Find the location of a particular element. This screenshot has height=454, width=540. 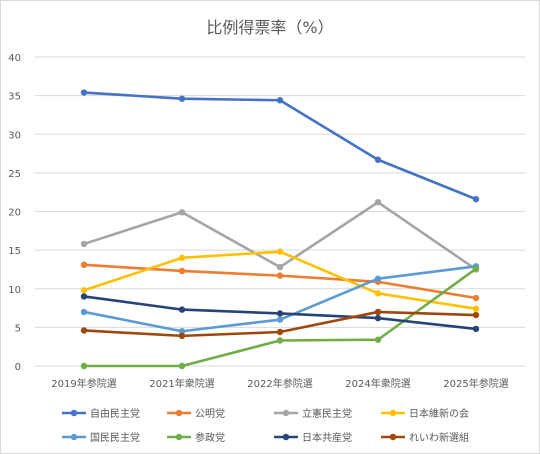

legend-item: 国民民主党 is located at coordinates (101, 437).